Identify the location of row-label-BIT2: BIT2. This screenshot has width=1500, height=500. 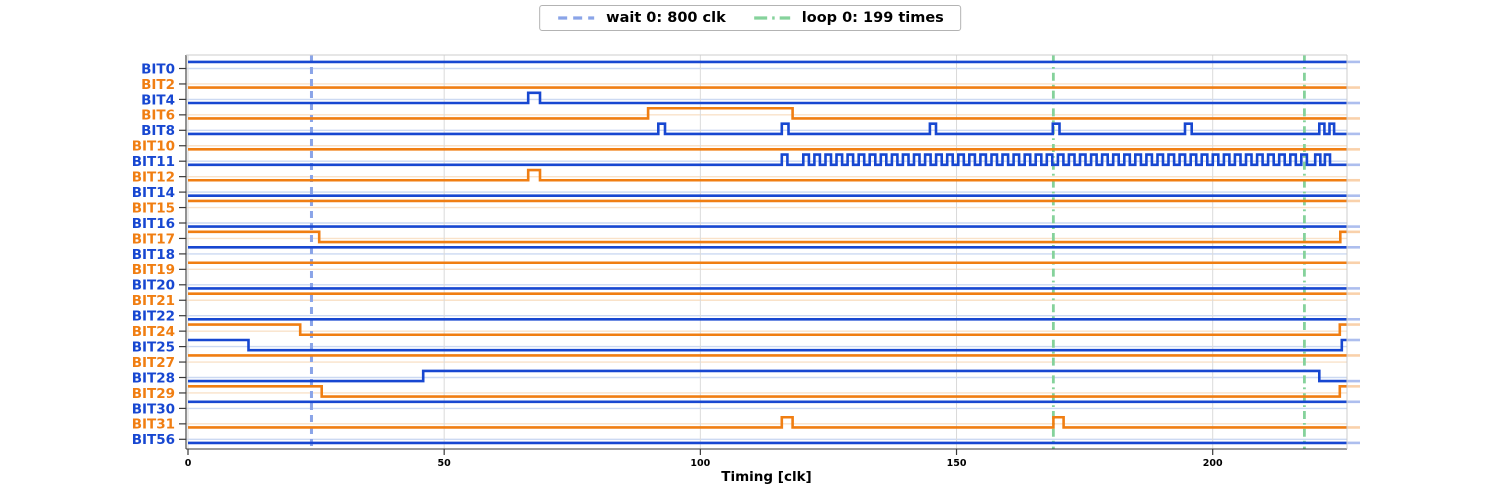
(158, 85).